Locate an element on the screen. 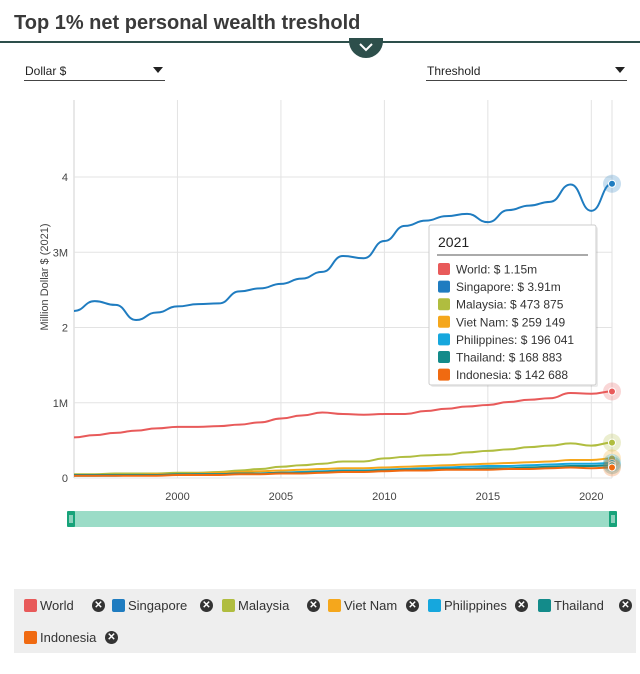  end-markers is located at coordinates (612, 325).